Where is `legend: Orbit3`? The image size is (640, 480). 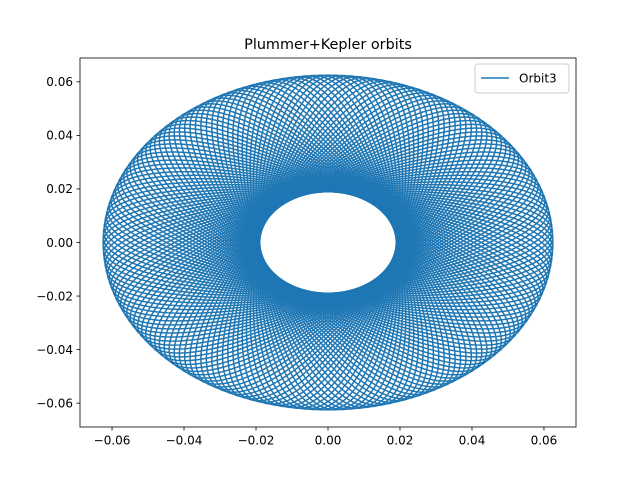 legend: Orbit3 is located at coordinates (522, 78).